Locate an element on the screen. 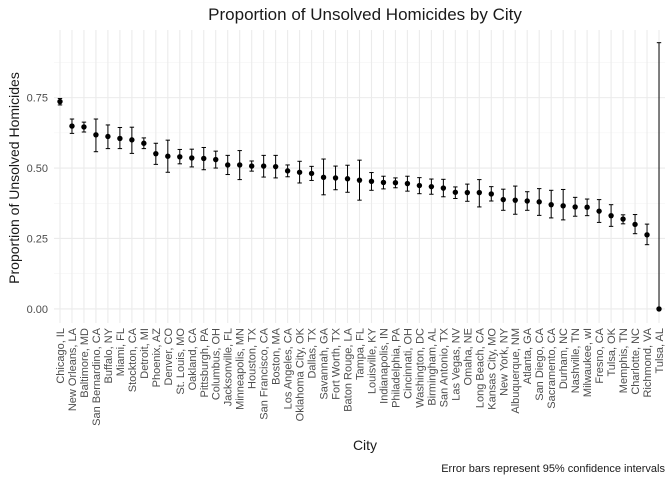 This screenshot has height=480, width=672. x-tick-label: Nashville, TN is located at coordinates (576, 360).